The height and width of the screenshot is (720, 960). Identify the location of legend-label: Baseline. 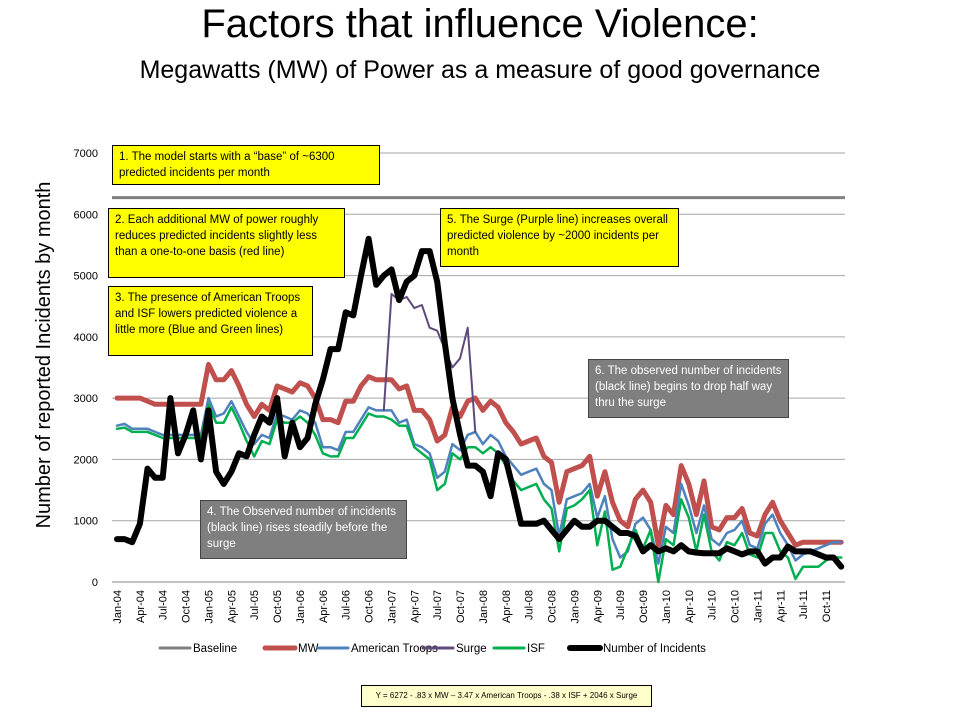
(215, 649).